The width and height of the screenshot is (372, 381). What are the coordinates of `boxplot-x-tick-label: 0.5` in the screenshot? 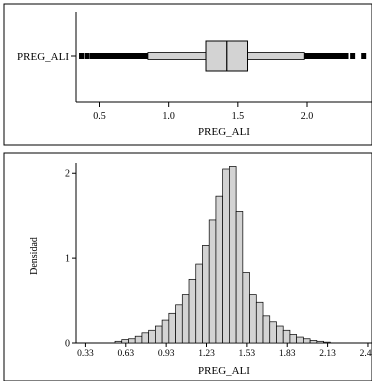 It's located at (99, 116).